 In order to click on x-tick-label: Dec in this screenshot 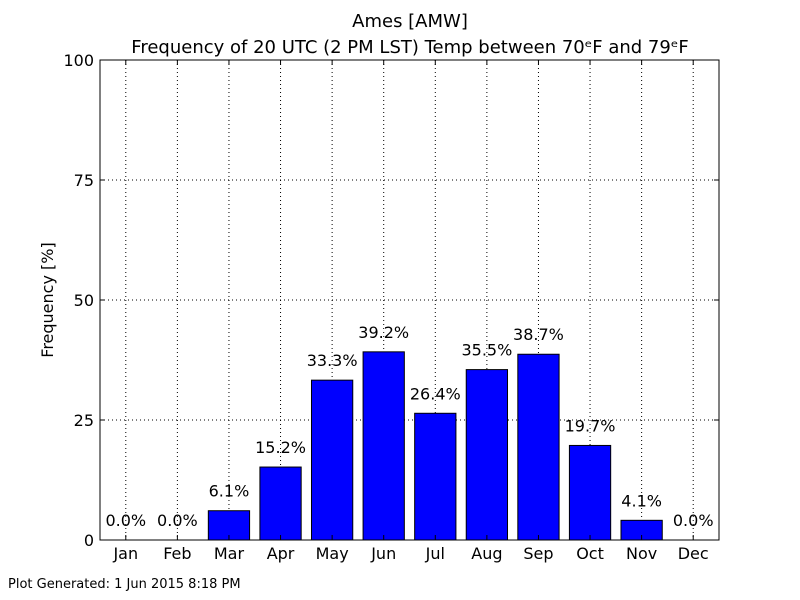, I will do `click(693, 553)`.